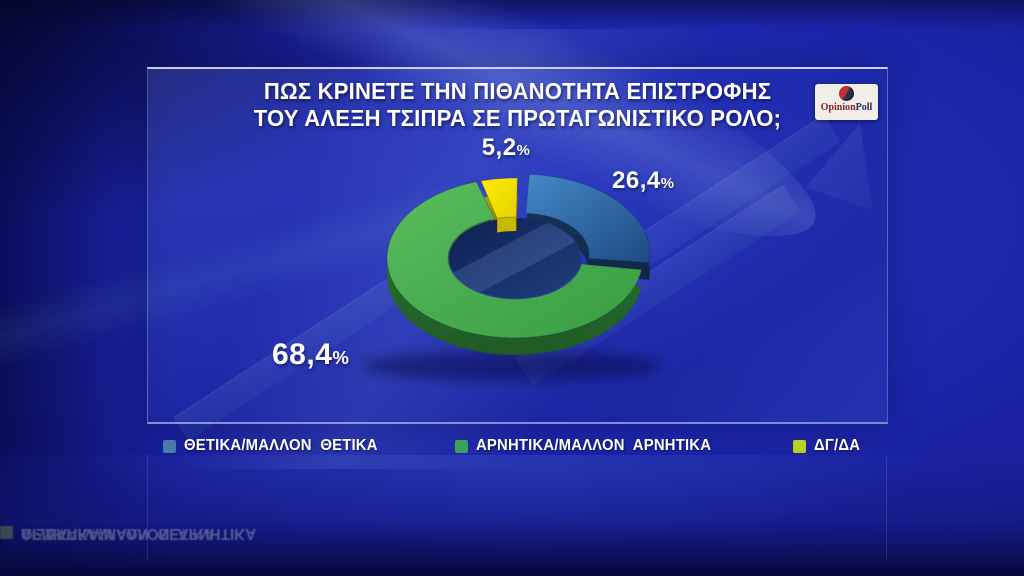 This screenshot has width=1024, height=576. I want to click on legend-swatch-negative, so click(461, 446).